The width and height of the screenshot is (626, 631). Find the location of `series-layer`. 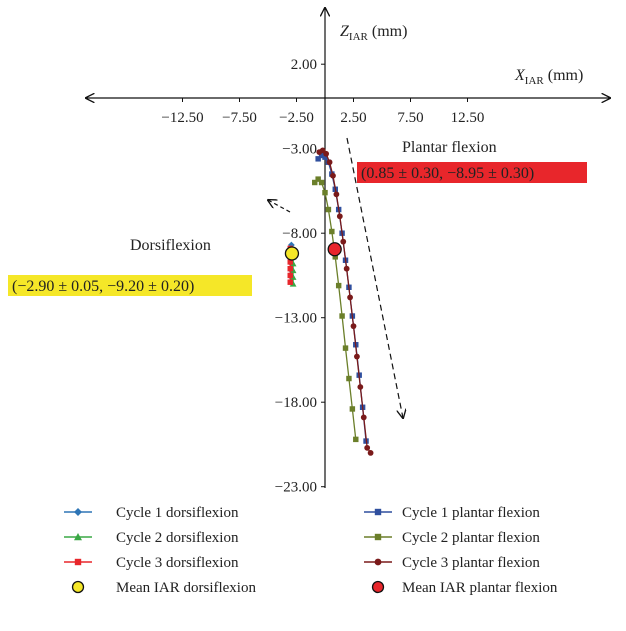

series-layer is located at coordinates (329, 301).